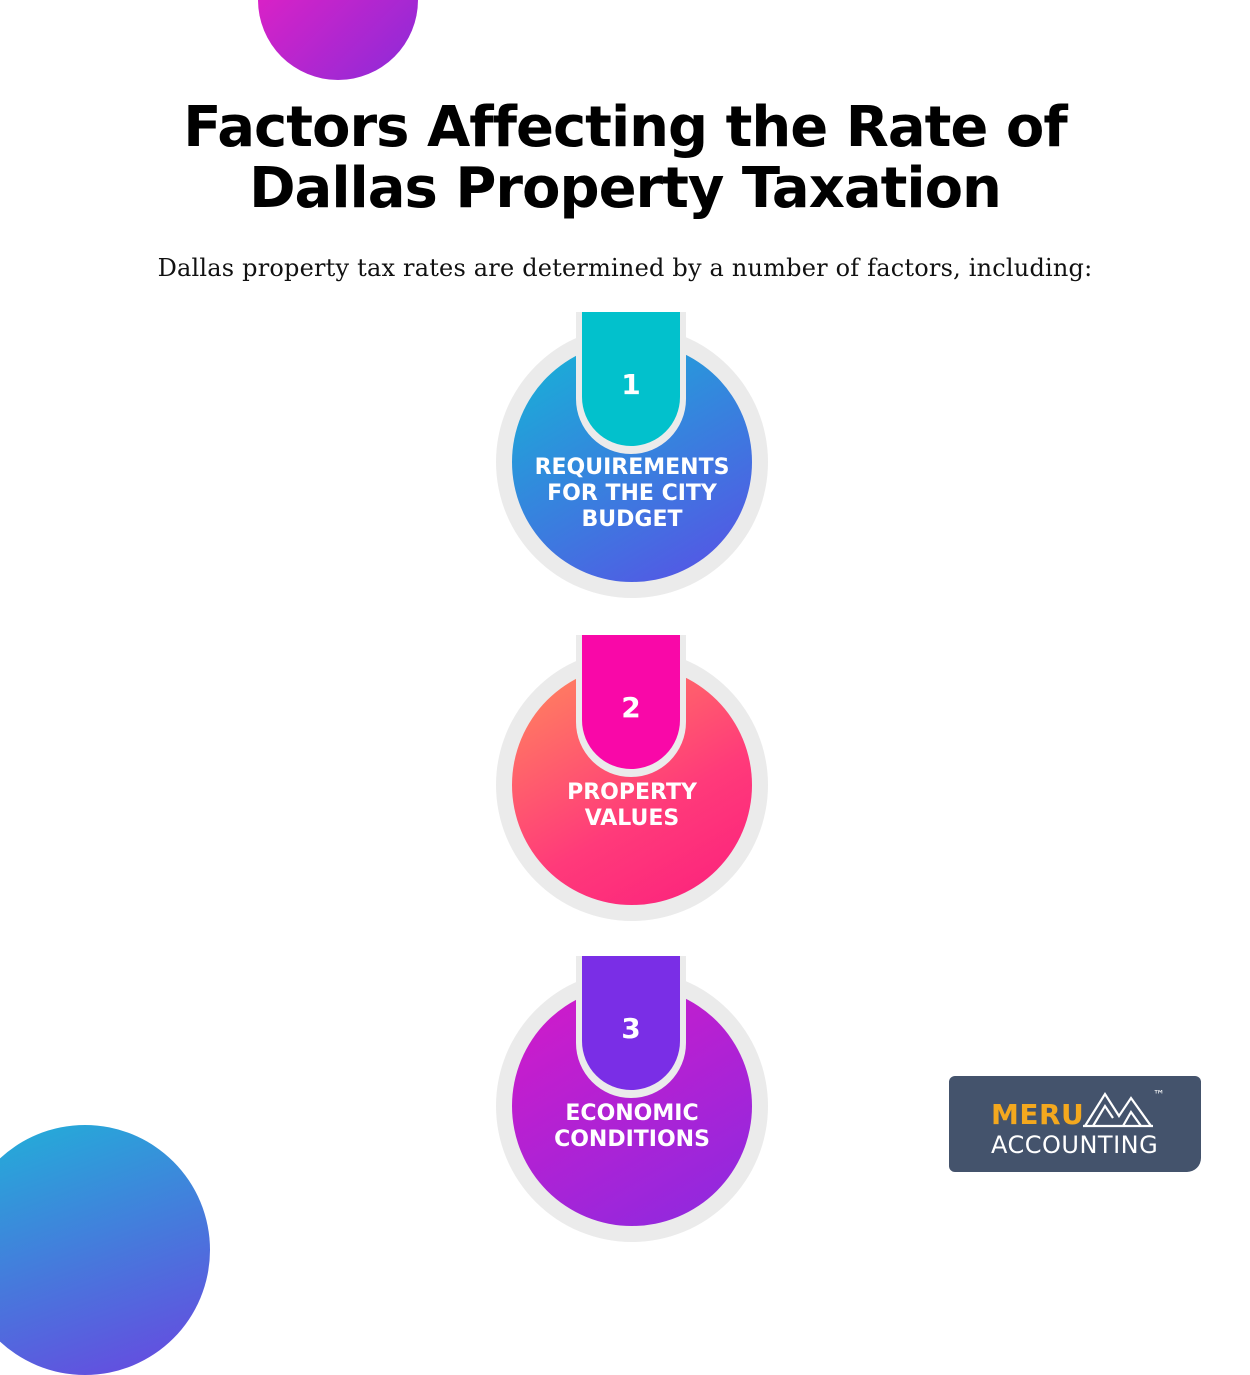  What do you see at coordinates (105, 1250) in the screenshot?
I see `decorative-circle-bottom` at bounding box center [105, 1250].